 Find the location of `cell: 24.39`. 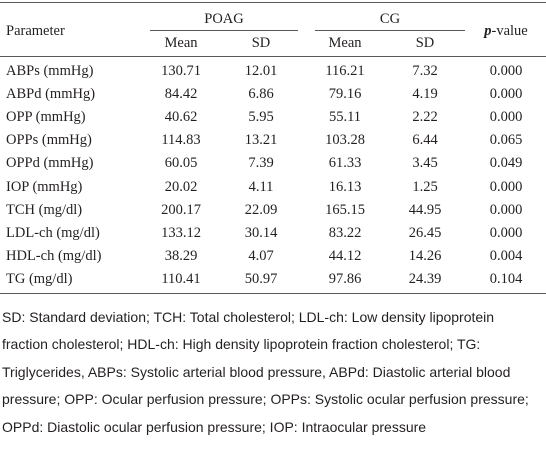

cell: 24.39 is located at coordinates (425, 278).